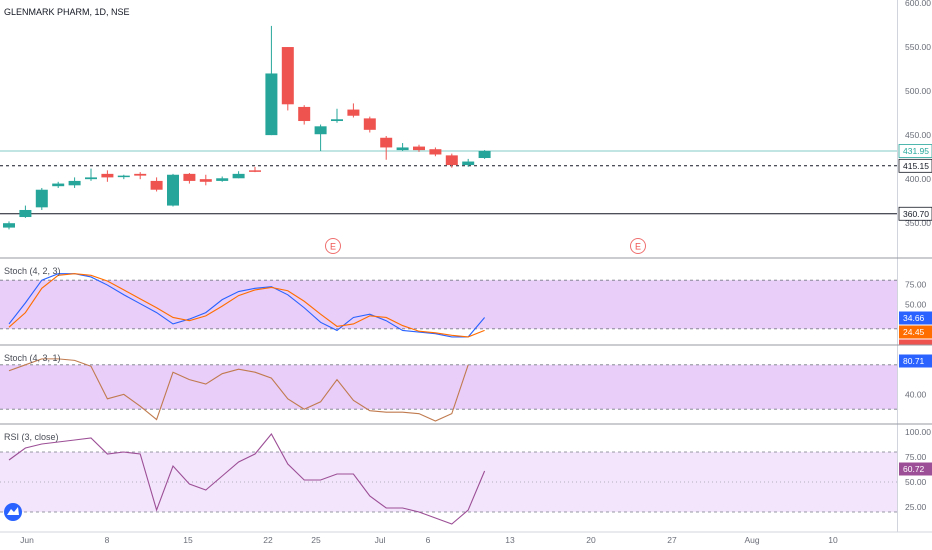  I want to click on time-axis: Jun 8 15 22 25 Jul 6 13 20 27 Aug 10, so click(429, 540).